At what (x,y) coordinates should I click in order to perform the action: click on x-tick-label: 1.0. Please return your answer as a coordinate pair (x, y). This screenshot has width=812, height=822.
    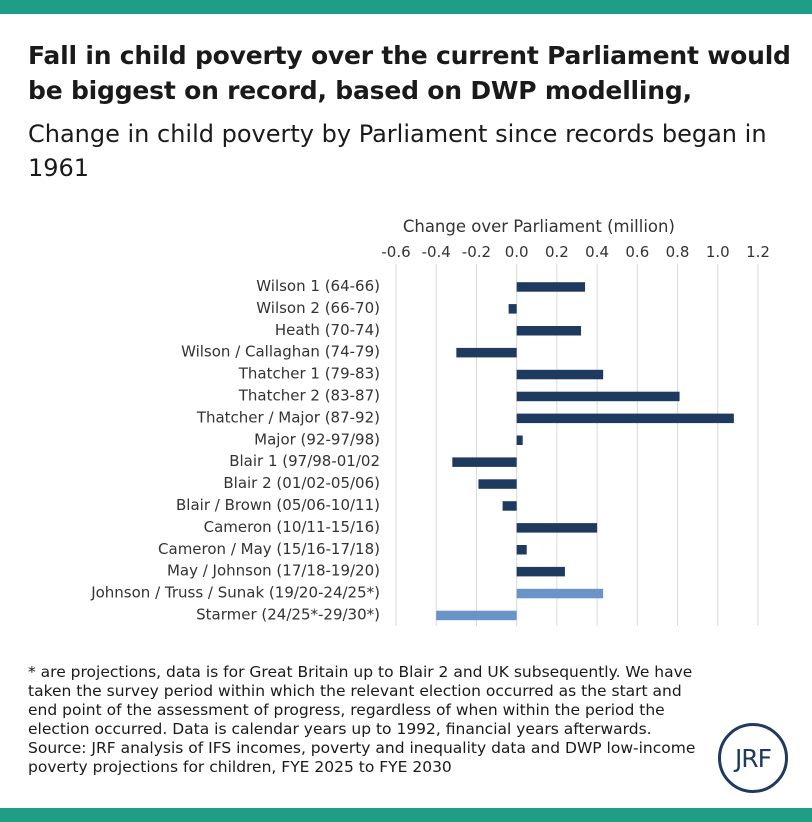
    Looking at the image, I should click on (718, 252).